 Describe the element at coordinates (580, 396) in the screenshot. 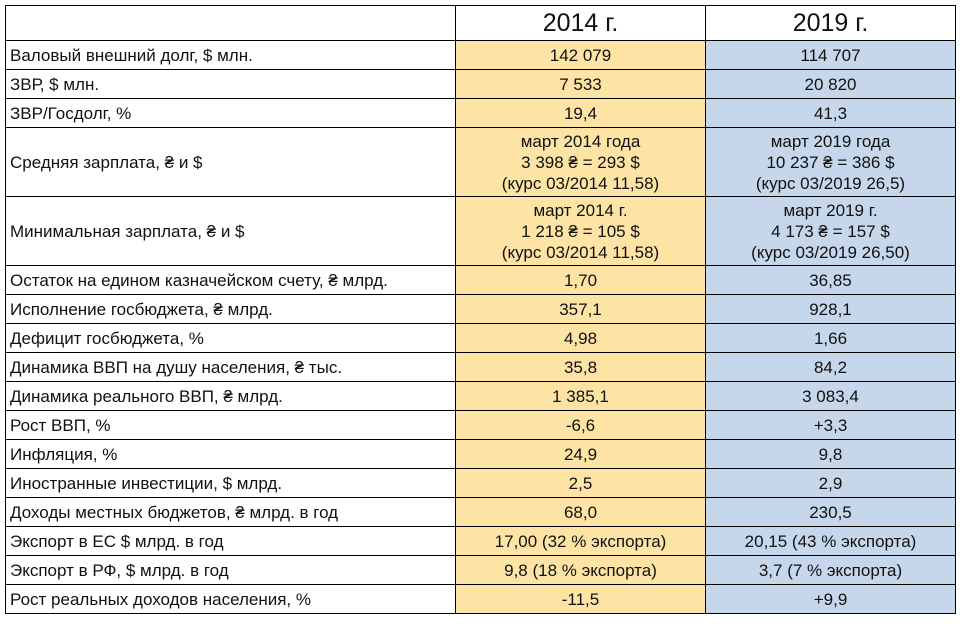

I see `cell: 1 385,1` at that location.